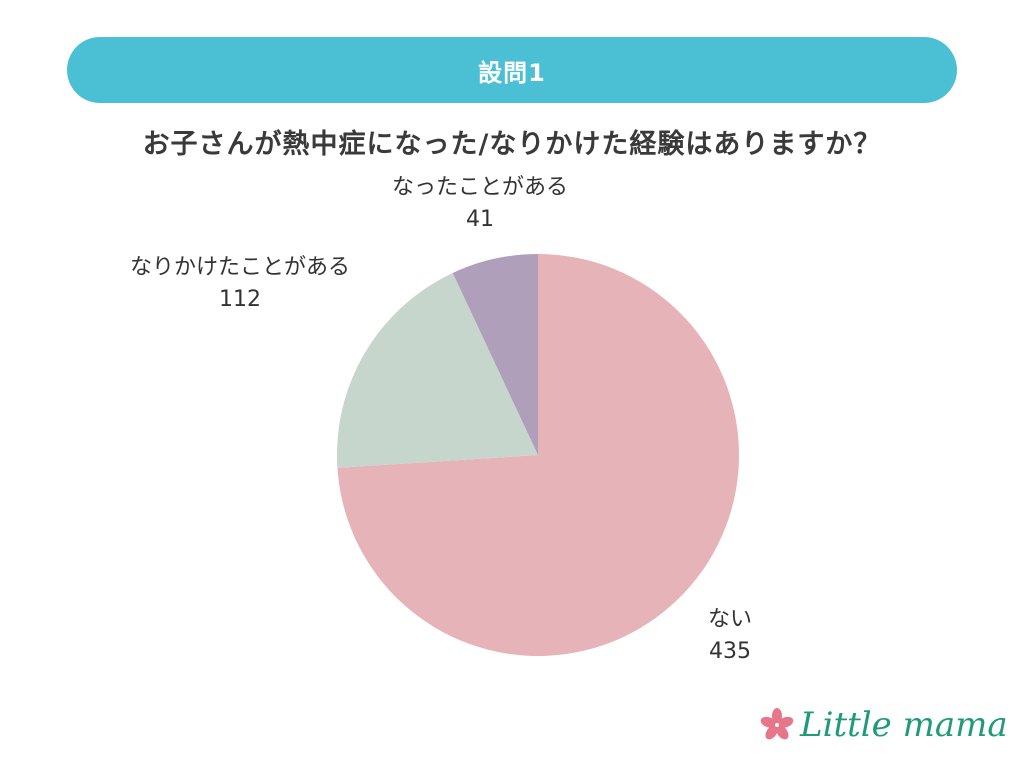 Image resolution: width=1024 pixels, height=768 pixels. I want to click on label-almost: なりかけたことがある 112, so click(240, 284).